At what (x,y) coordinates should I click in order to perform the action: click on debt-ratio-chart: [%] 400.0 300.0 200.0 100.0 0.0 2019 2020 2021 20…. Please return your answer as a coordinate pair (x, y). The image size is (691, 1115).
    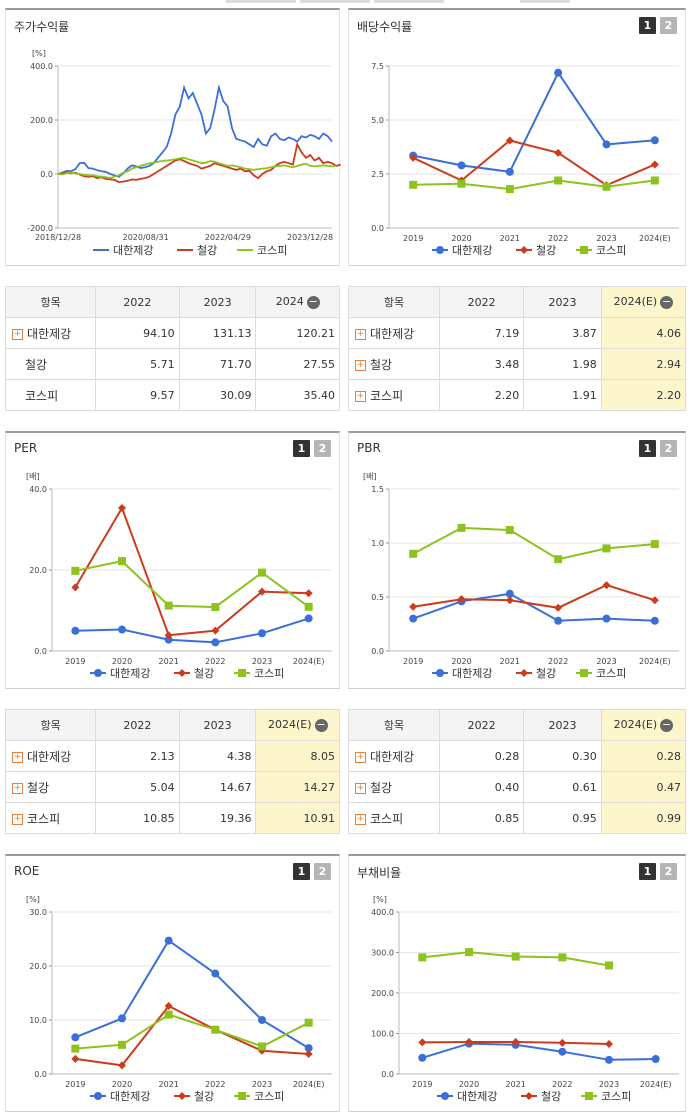
    Looking at the image, I should click on (525, 999).